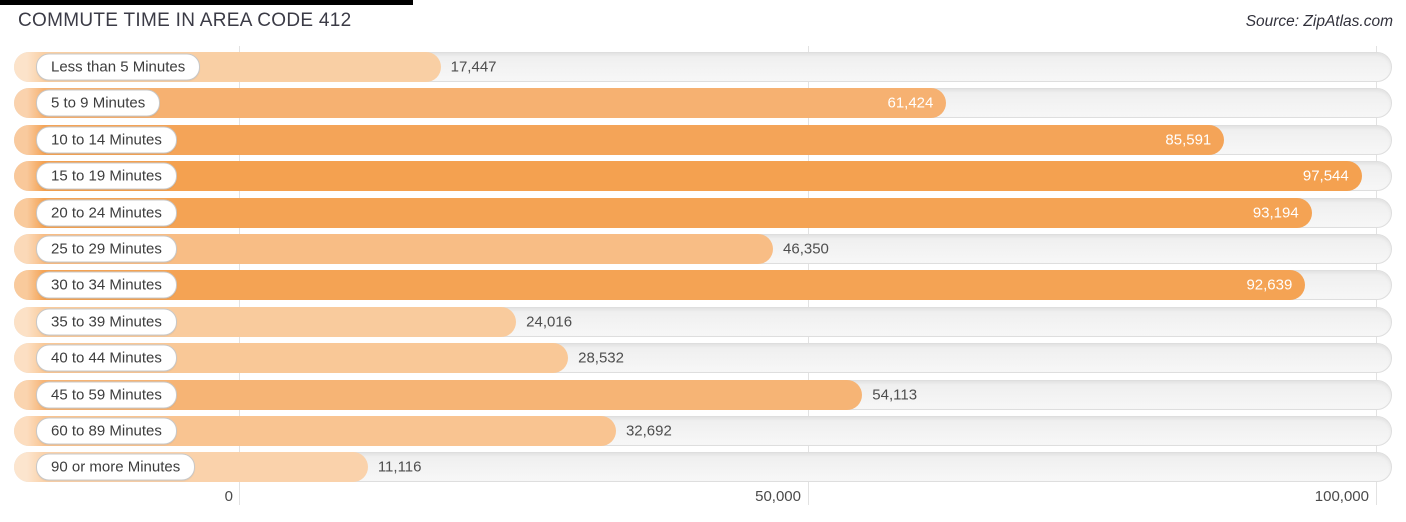  I want to click on x-axis-tick-0: 0, so click(228, 496).